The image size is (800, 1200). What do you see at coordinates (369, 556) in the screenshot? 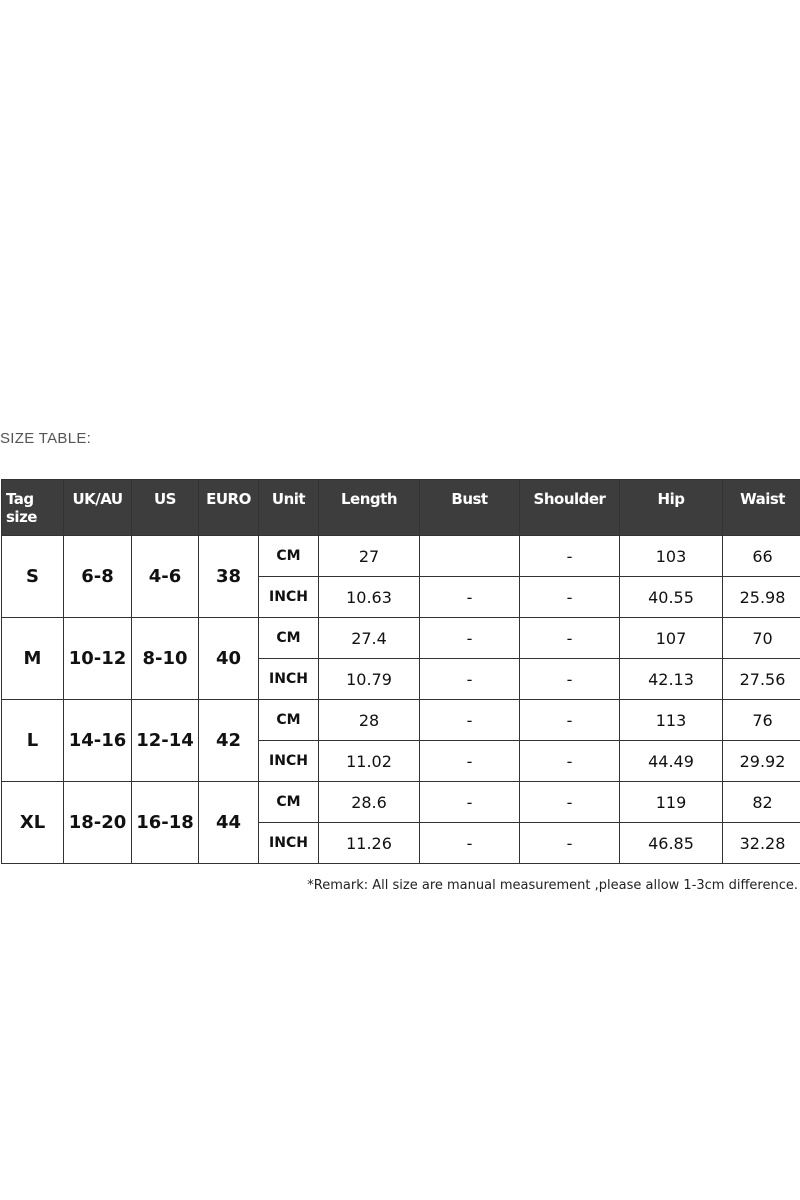
I see `length-cell: 27` at bounding box center [369, 556].